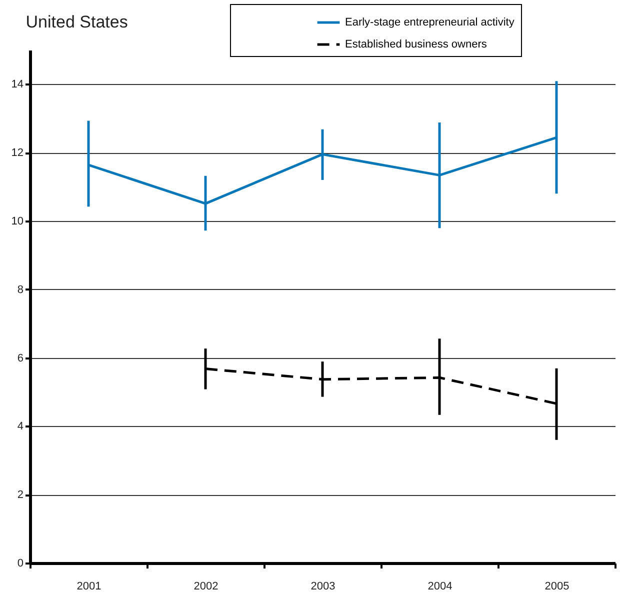 This screenshot has width=620, height=597. What do you see at coordinates (17, 222) in the screenshot?
I see `y-tick-label: 10` at bounding box center [17, 222].